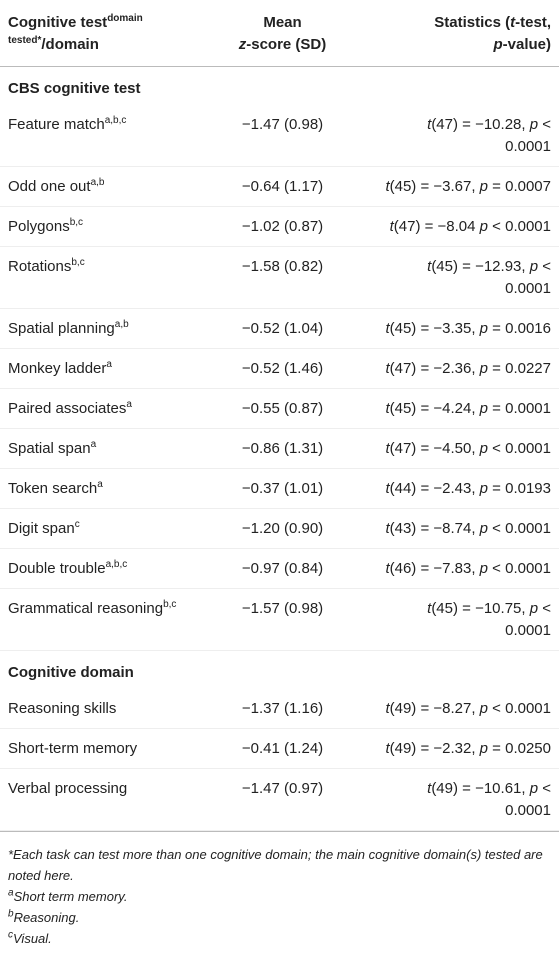  I want to click on test-name: Rotations, so click(40, 266).